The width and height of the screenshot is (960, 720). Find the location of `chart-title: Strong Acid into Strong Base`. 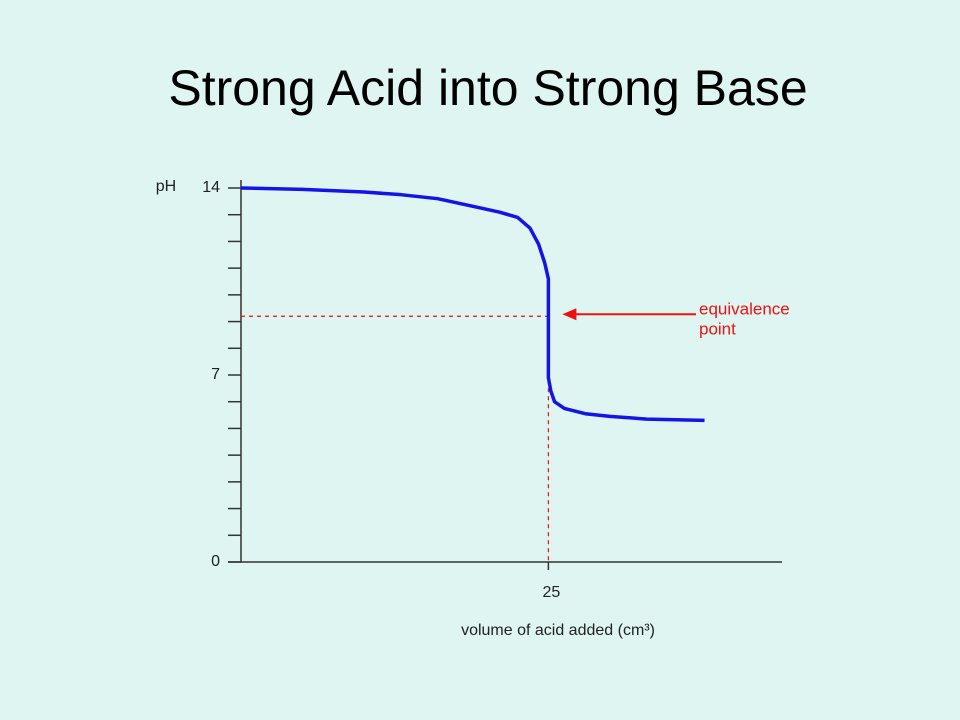

chart-title: Strong Acid into Strong Base is located at coordinates (487, 88).